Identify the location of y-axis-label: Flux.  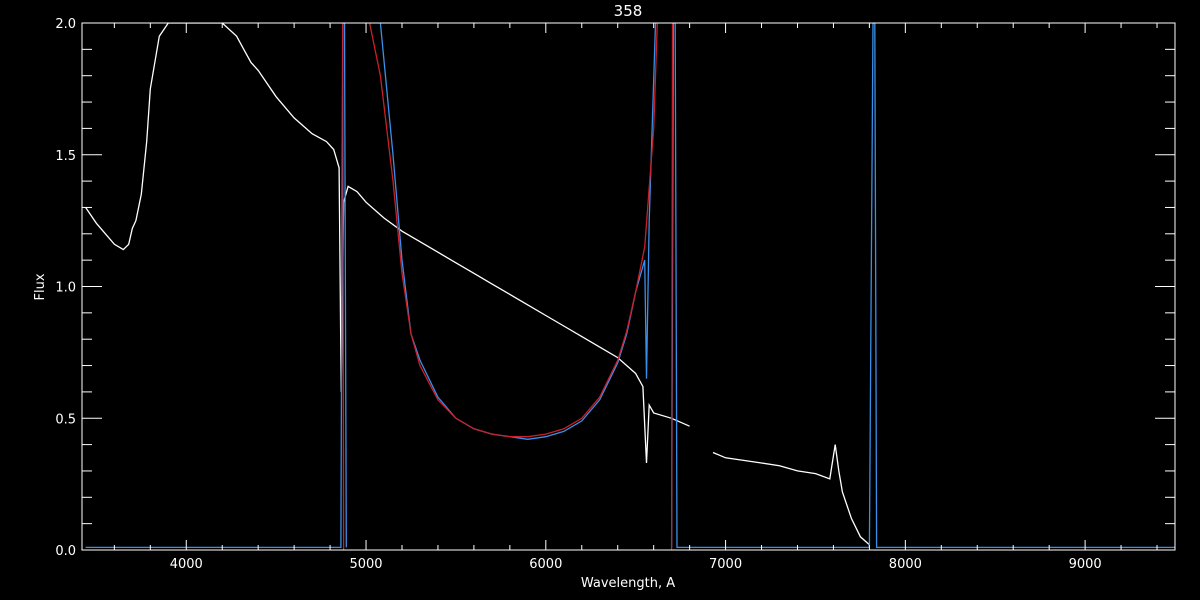
(40, 286).